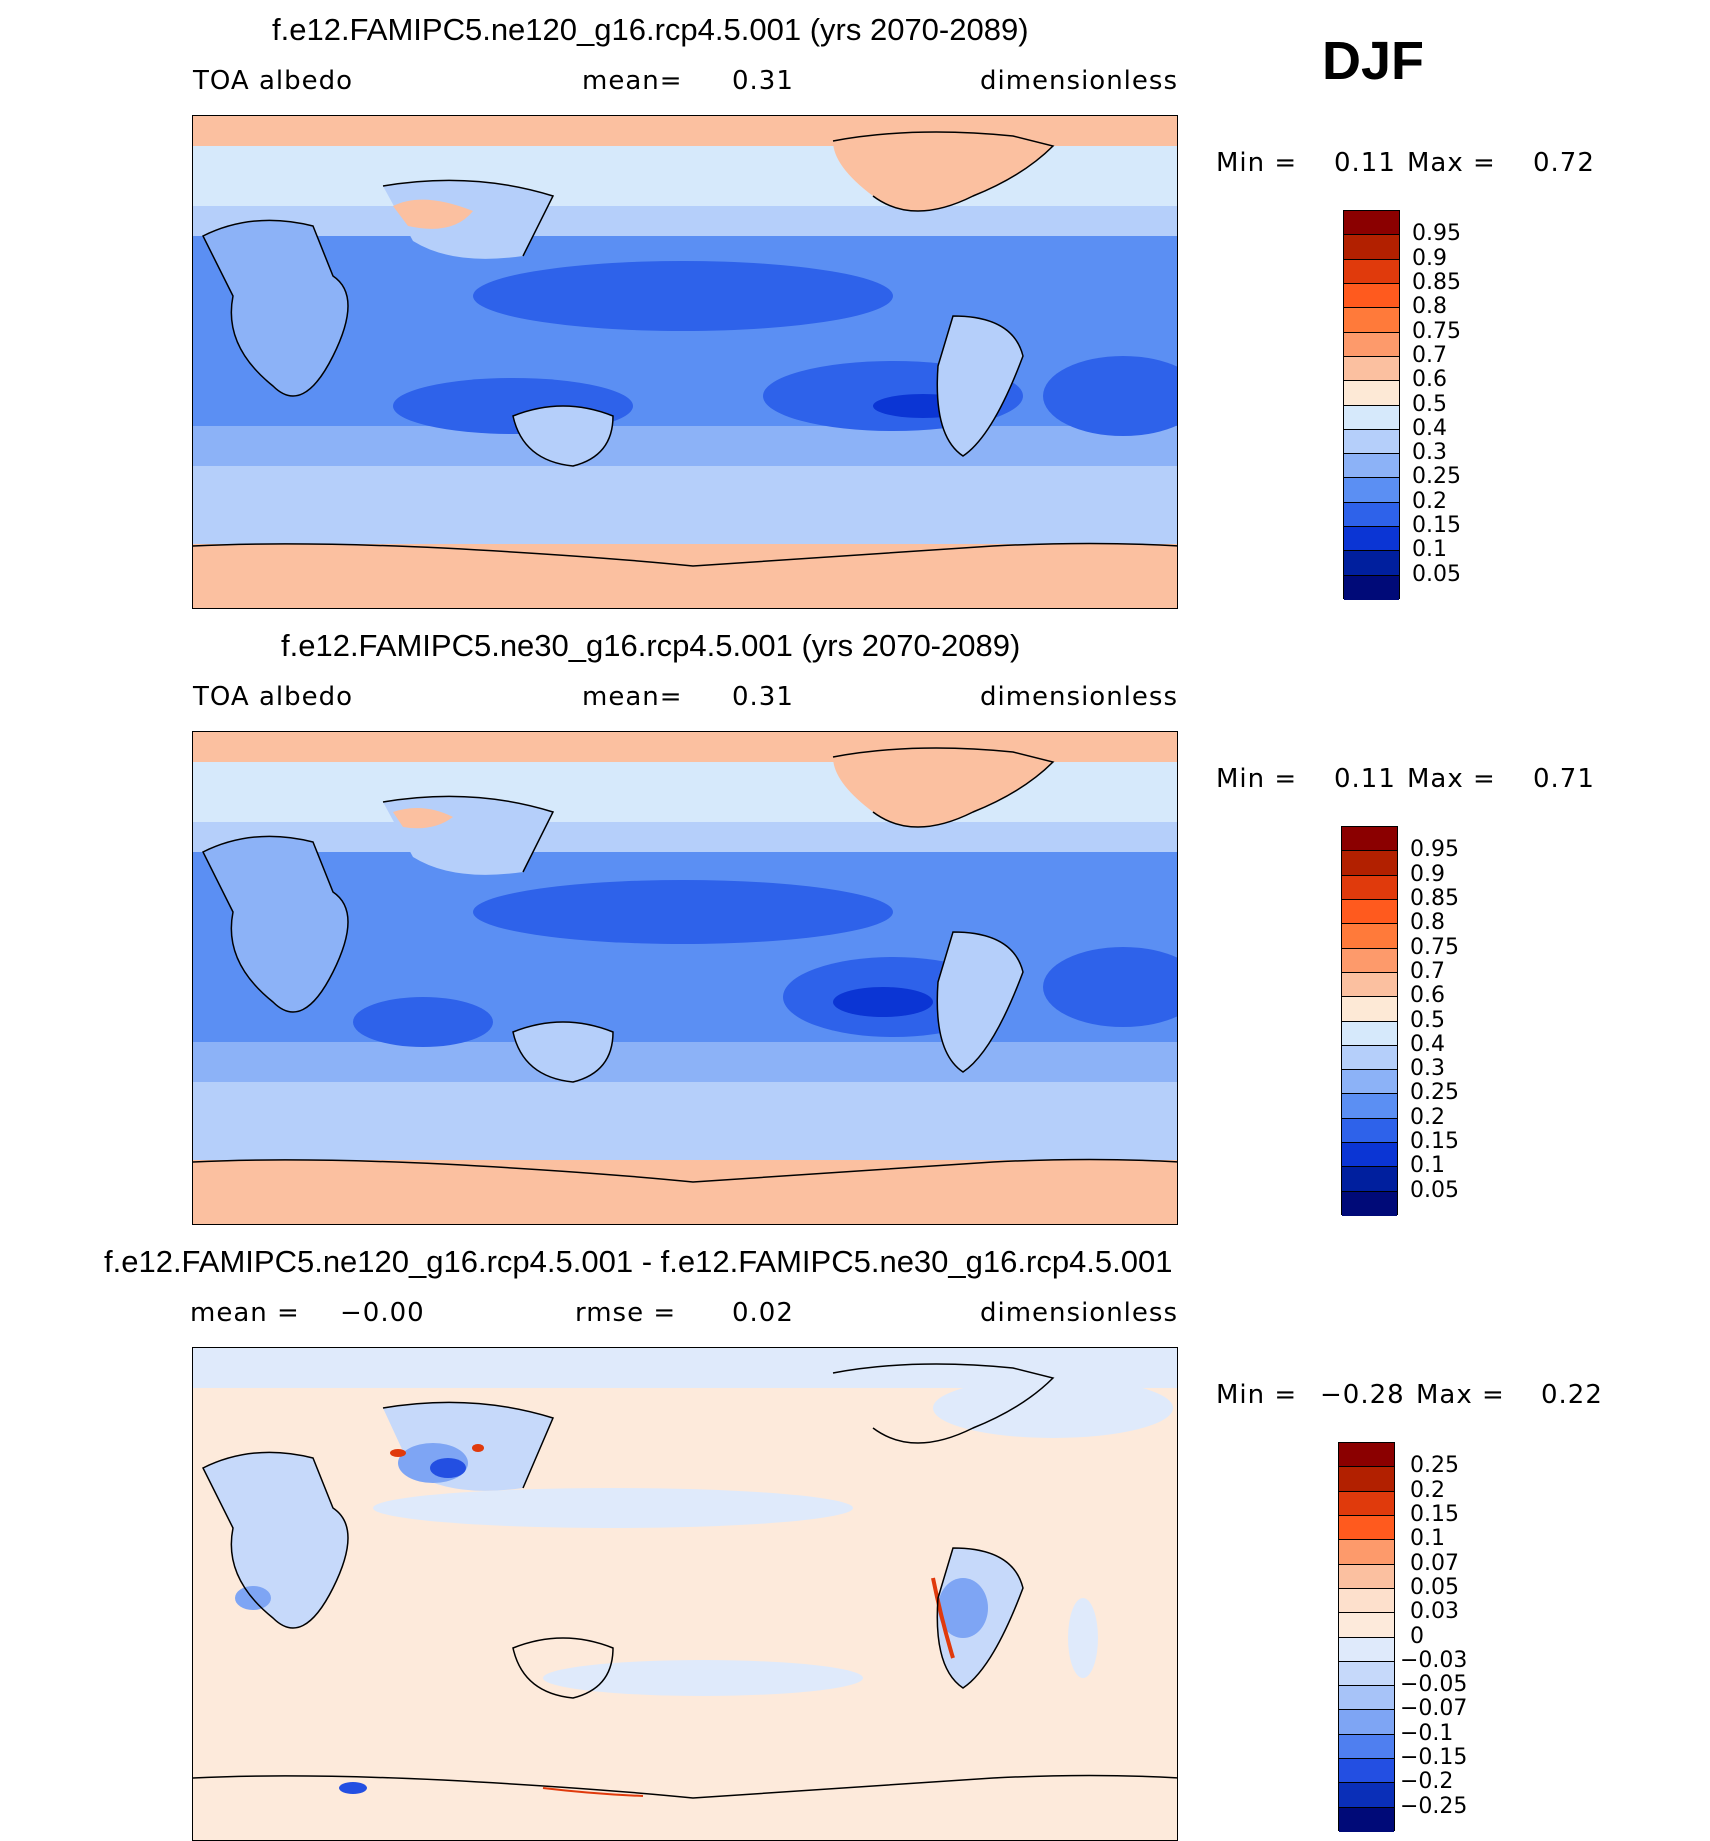  Describe the element at coordinates (1436, 477) in the screenshot. I see `colorbar-tick-label: 0.25` at that location.